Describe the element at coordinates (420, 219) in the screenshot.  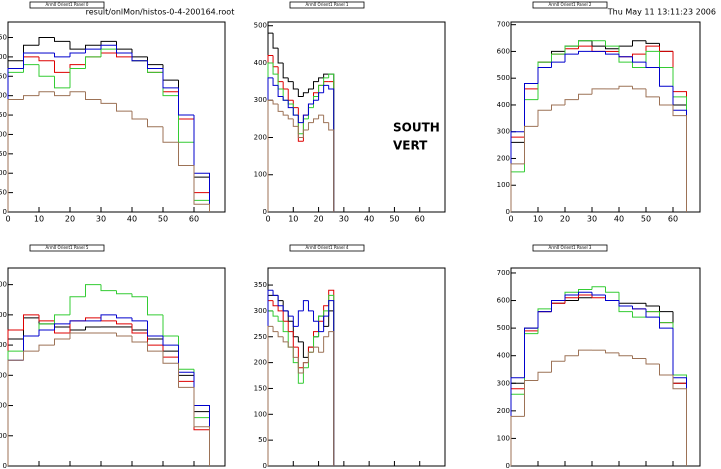
I see `x-tick-label: 60` at that location.